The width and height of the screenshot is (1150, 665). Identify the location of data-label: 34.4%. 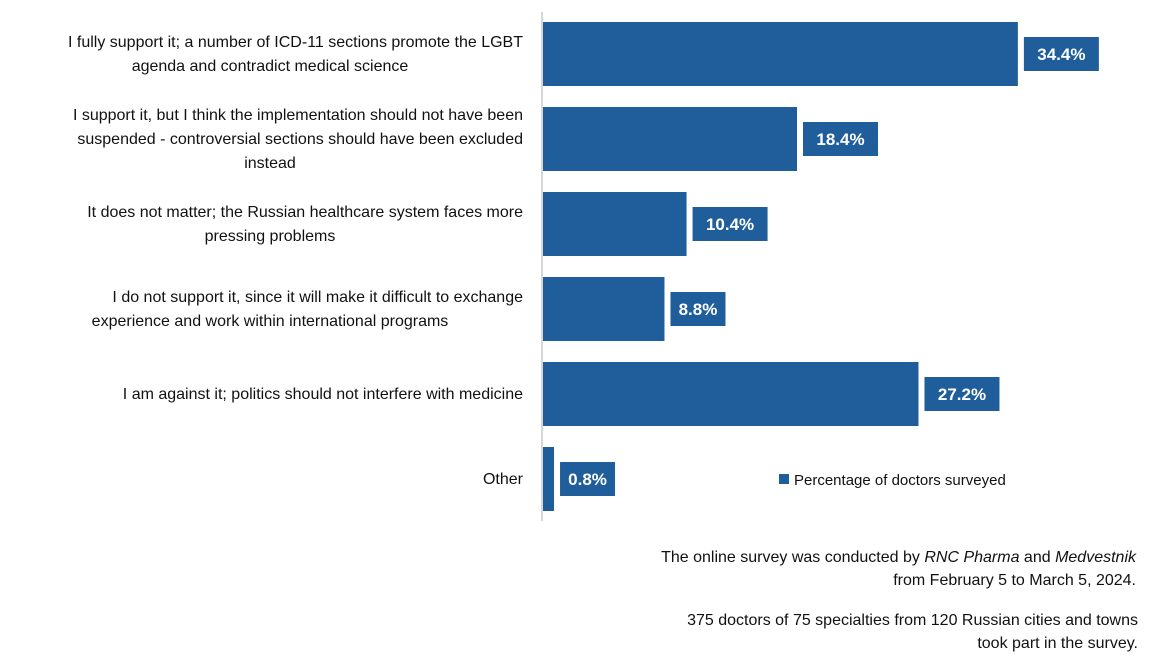
(1061, 54).